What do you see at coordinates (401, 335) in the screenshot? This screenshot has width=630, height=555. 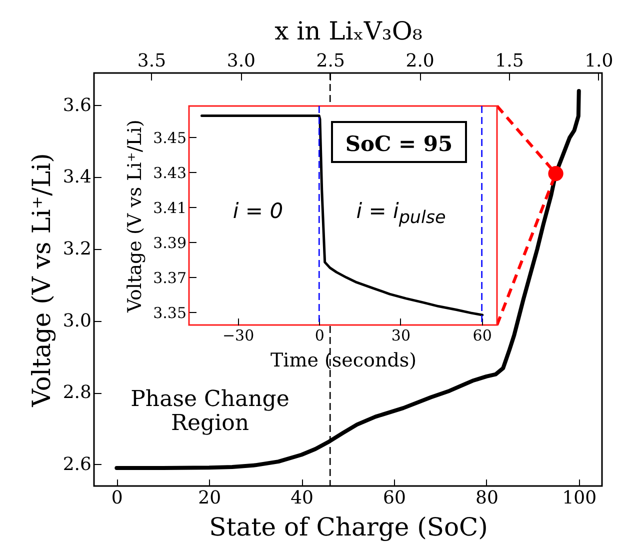 I see `x-tick-label: 30` at bounding box center [401, 335].